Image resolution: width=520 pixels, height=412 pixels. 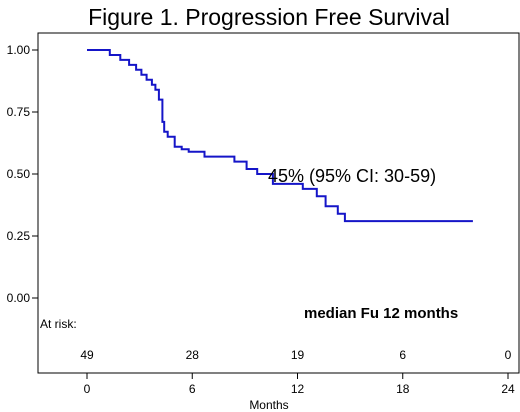 I want to click on pfs-estimate-label: 45% (95% CI: 30-59), so click(x=352, y=176).